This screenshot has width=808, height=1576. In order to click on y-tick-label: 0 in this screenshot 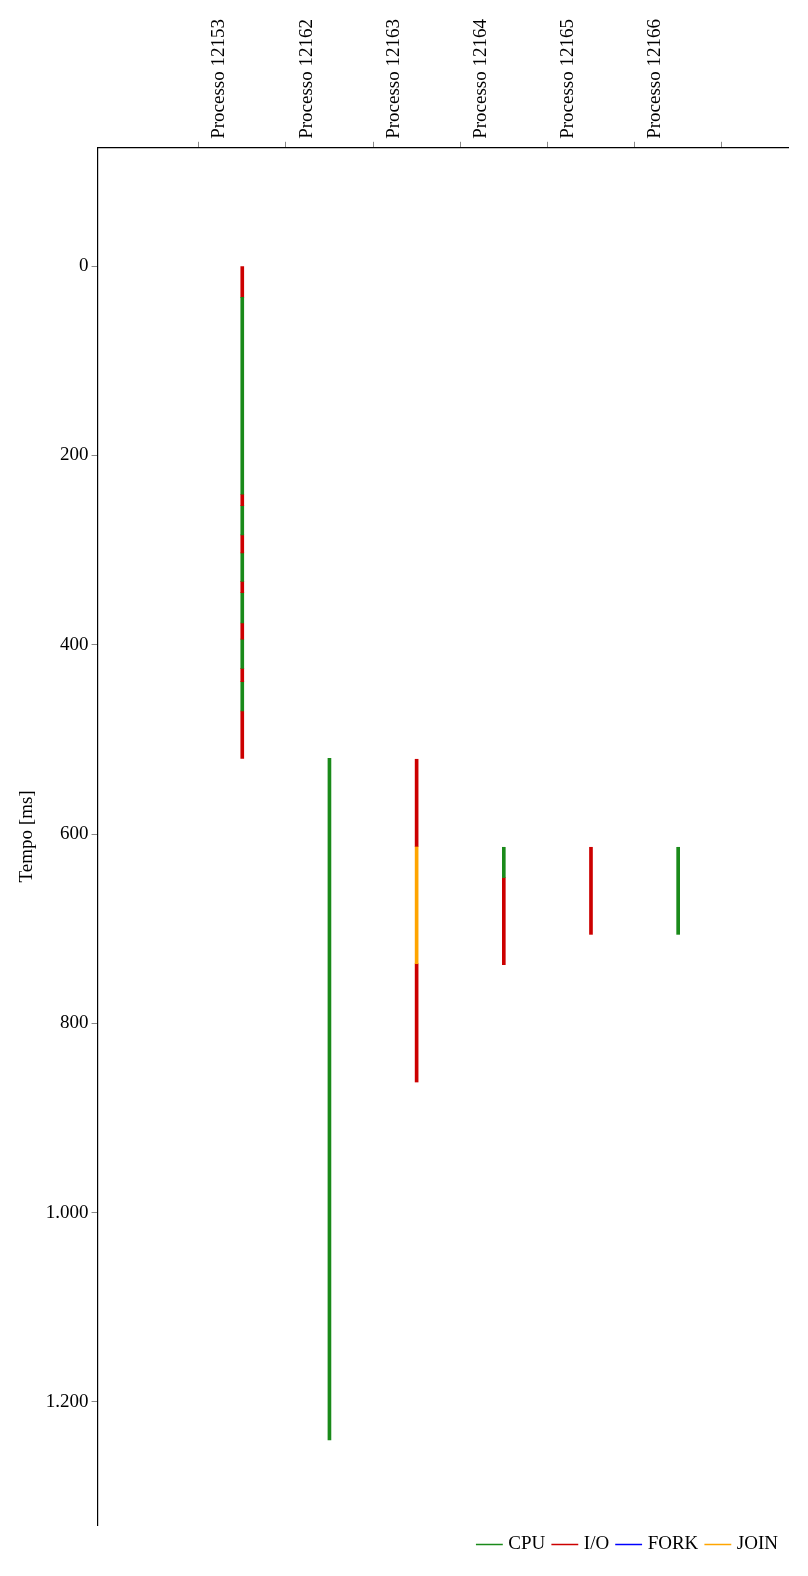, I will do `click(84, 265)`.